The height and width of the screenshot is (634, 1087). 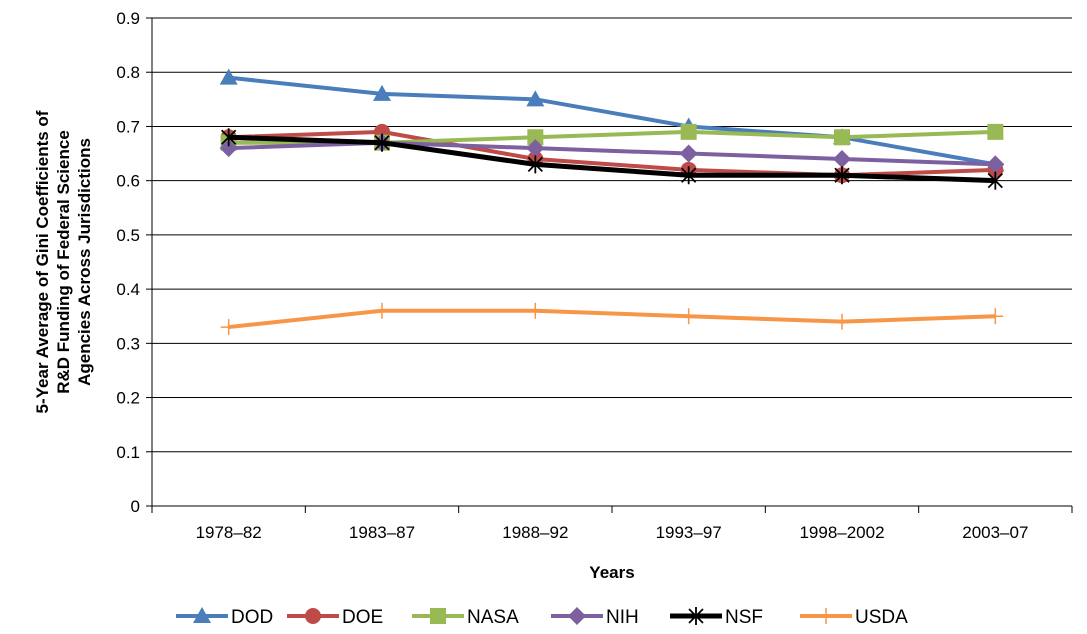 I want to click on legend-item-usda: USDA, so click(x=854, y=617).